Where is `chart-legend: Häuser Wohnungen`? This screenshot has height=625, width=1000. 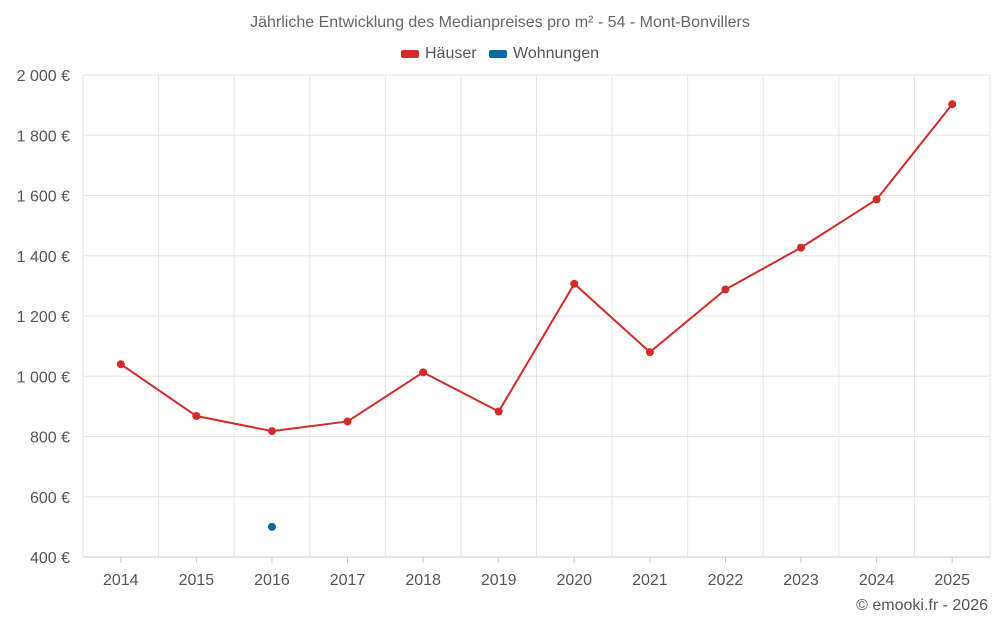
chart-legend: Häuser Wohnungen is located at coordinates (500, 54).